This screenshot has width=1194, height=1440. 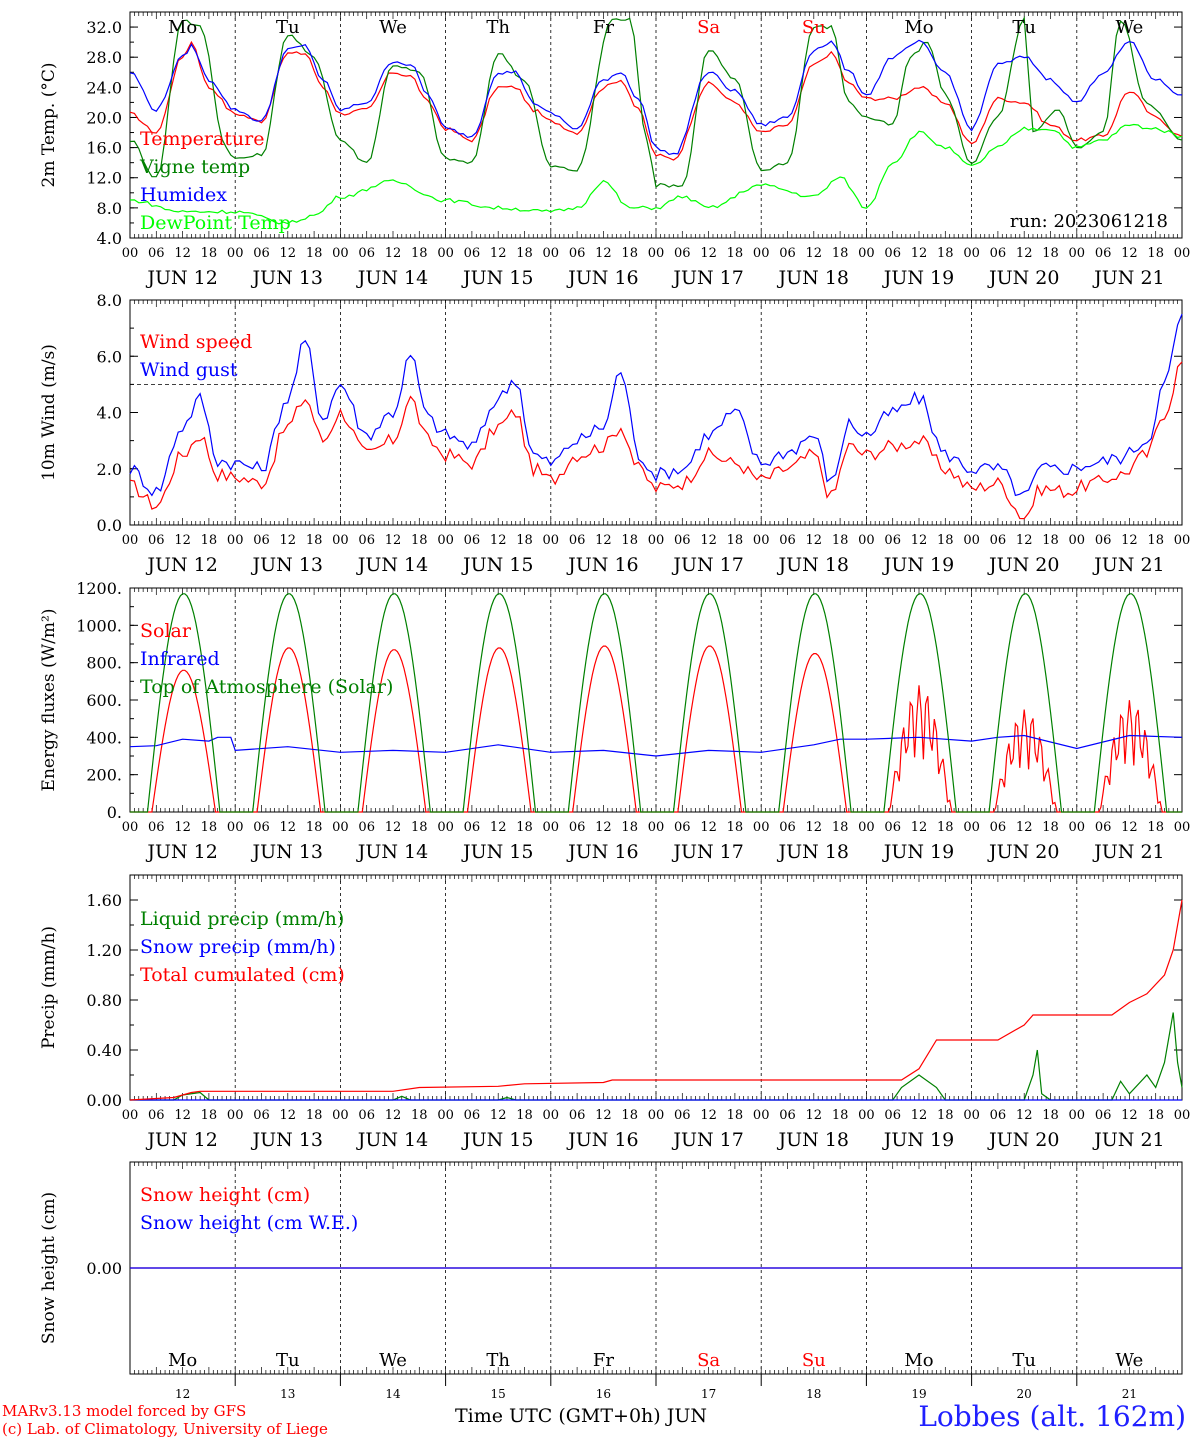 What do you see at coordinates (287, 852) in the screenshot?
I see `date-label: JUN 13` at bounding box center [287, 852].